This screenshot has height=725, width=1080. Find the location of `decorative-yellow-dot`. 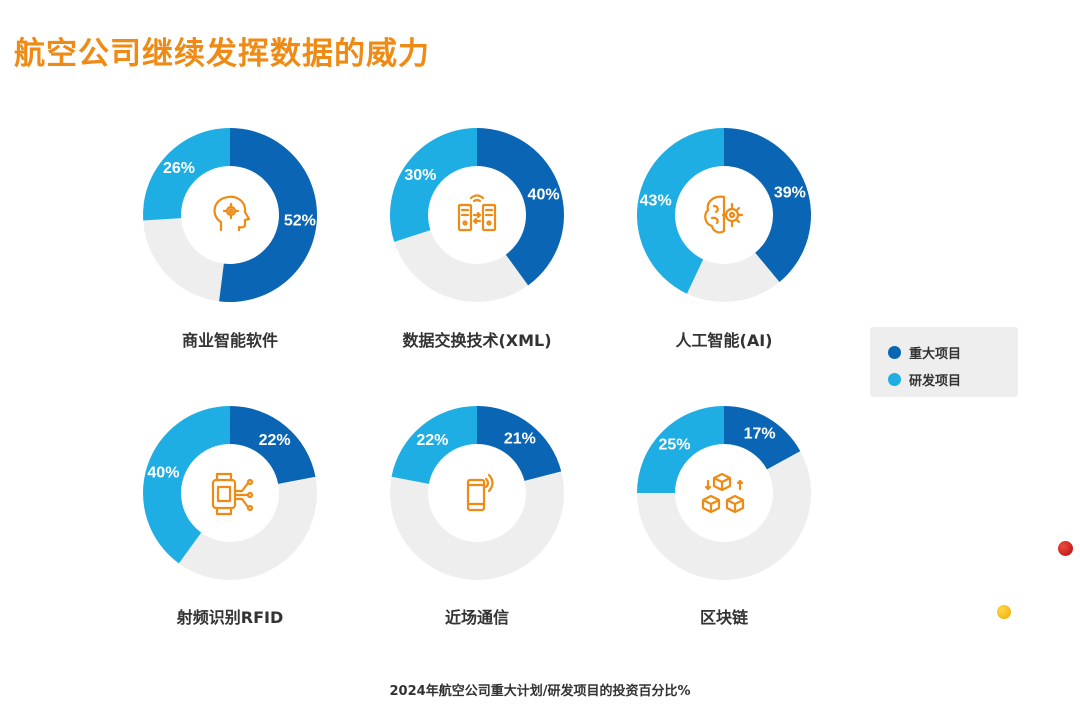

decorative-yellow-dot is located at coordinates (1004, 612).